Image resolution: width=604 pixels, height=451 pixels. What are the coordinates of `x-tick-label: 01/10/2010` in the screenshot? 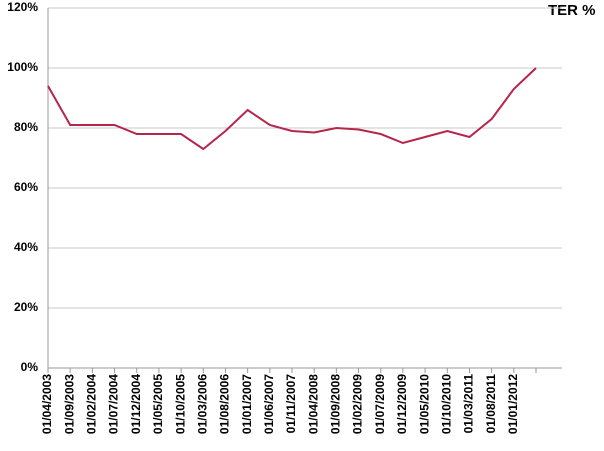 It's located at (446, 404).